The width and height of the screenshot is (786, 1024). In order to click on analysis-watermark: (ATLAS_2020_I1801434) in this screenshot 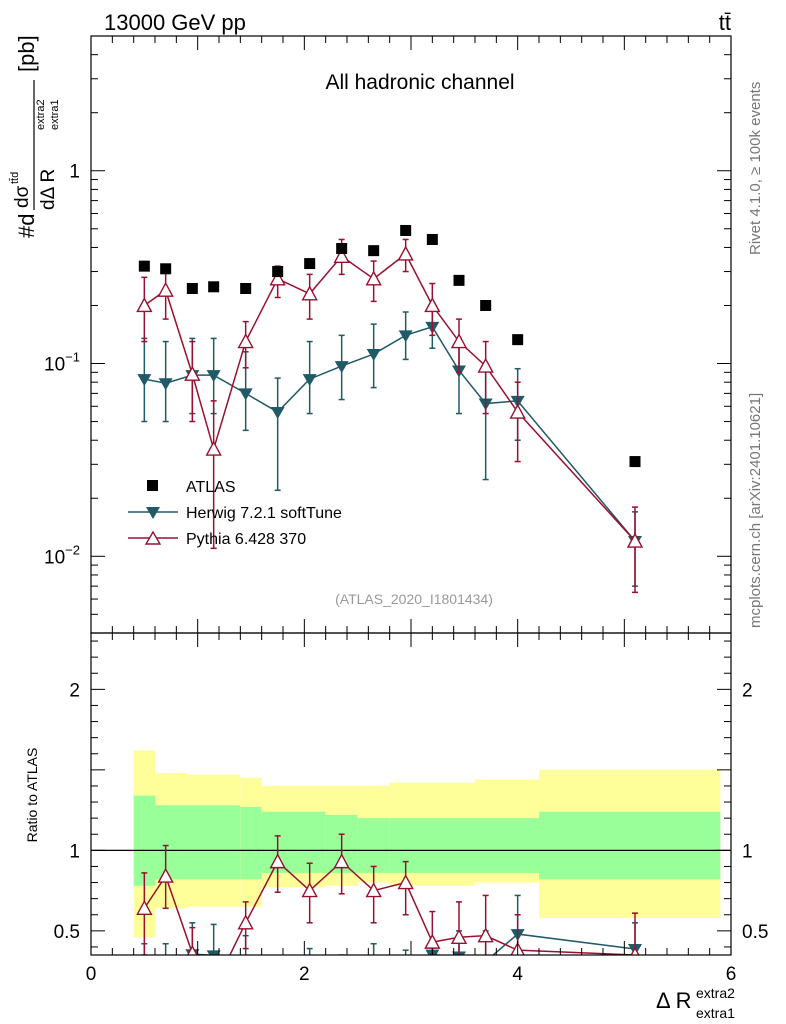, I will do `click(414, 599)`.